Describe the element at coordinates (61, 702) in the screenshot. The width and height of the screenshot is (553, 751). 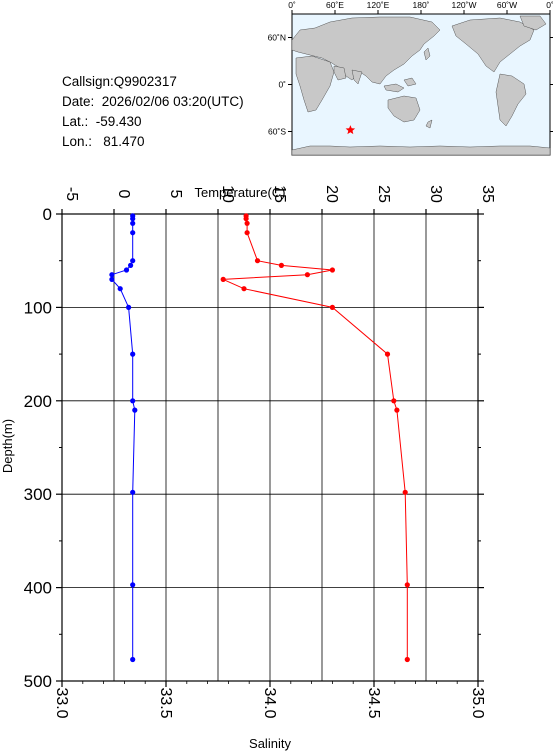
I see `salinity-tick-label: 33.0` at that location.